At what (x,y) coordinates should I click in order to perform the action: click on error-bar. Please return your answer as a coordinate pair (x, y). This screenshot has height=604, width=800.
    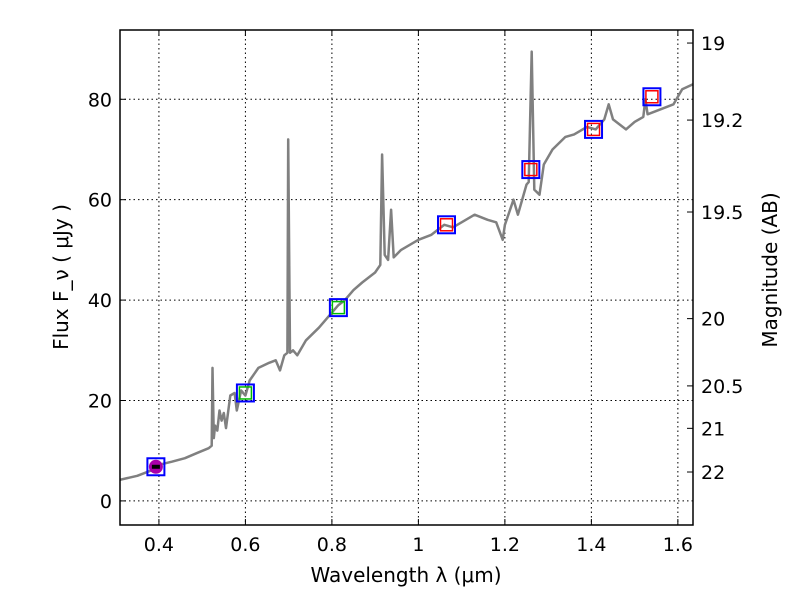
    Looking at the image, I should click on (155, 466).